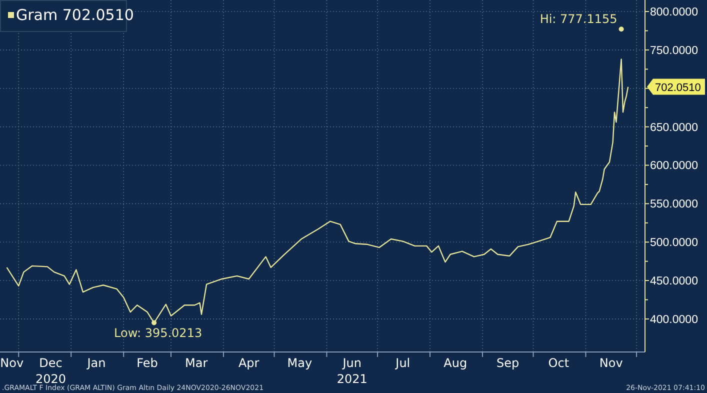 Image resolution: width=707 pixels, height=393 pixels. I want to click on x-tick-label: Dec 2020, so click(51, 371).